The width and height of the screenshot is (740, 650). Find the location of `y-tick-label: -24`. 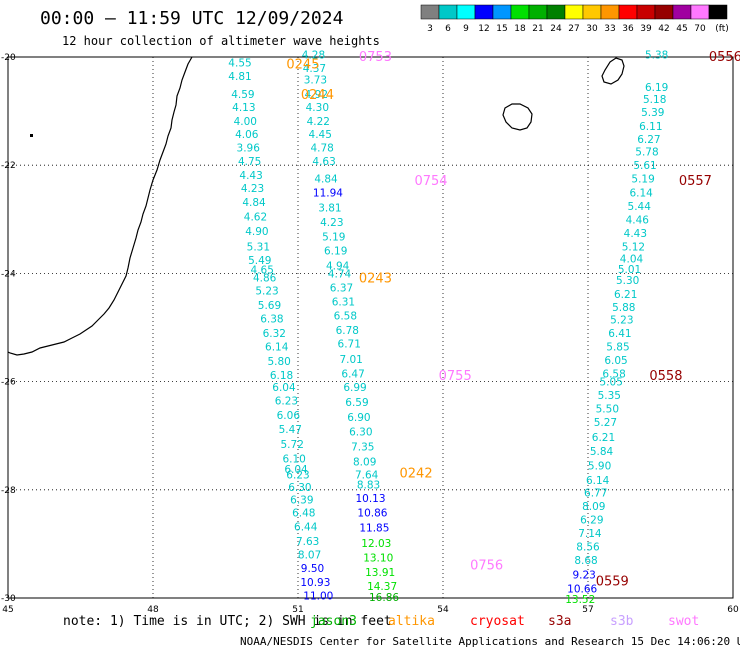

y-tick-label: -24 is located at coordinates (8, 274).